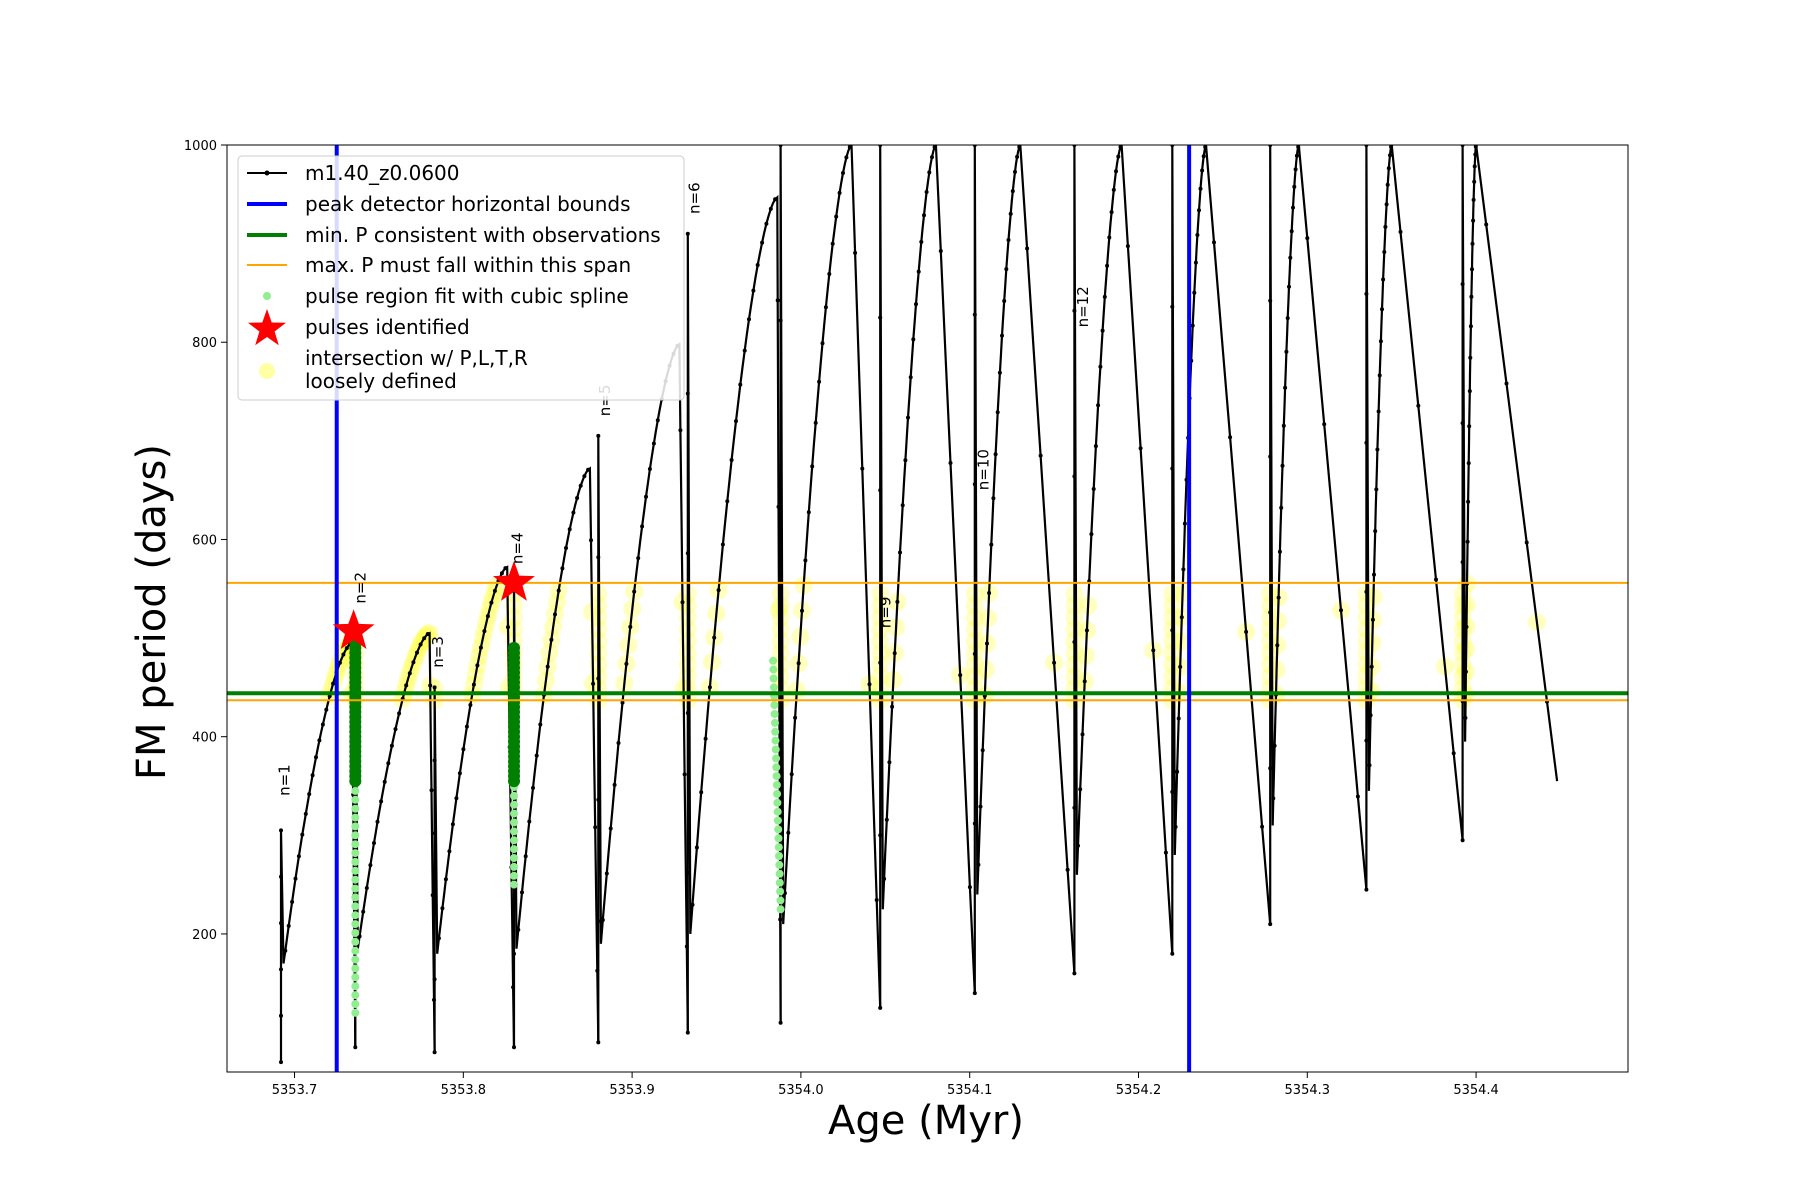  Describe the element at coordinates (926, 1121) in the screenshot. I see `x-axis-label: Age (Myr)` at that location.